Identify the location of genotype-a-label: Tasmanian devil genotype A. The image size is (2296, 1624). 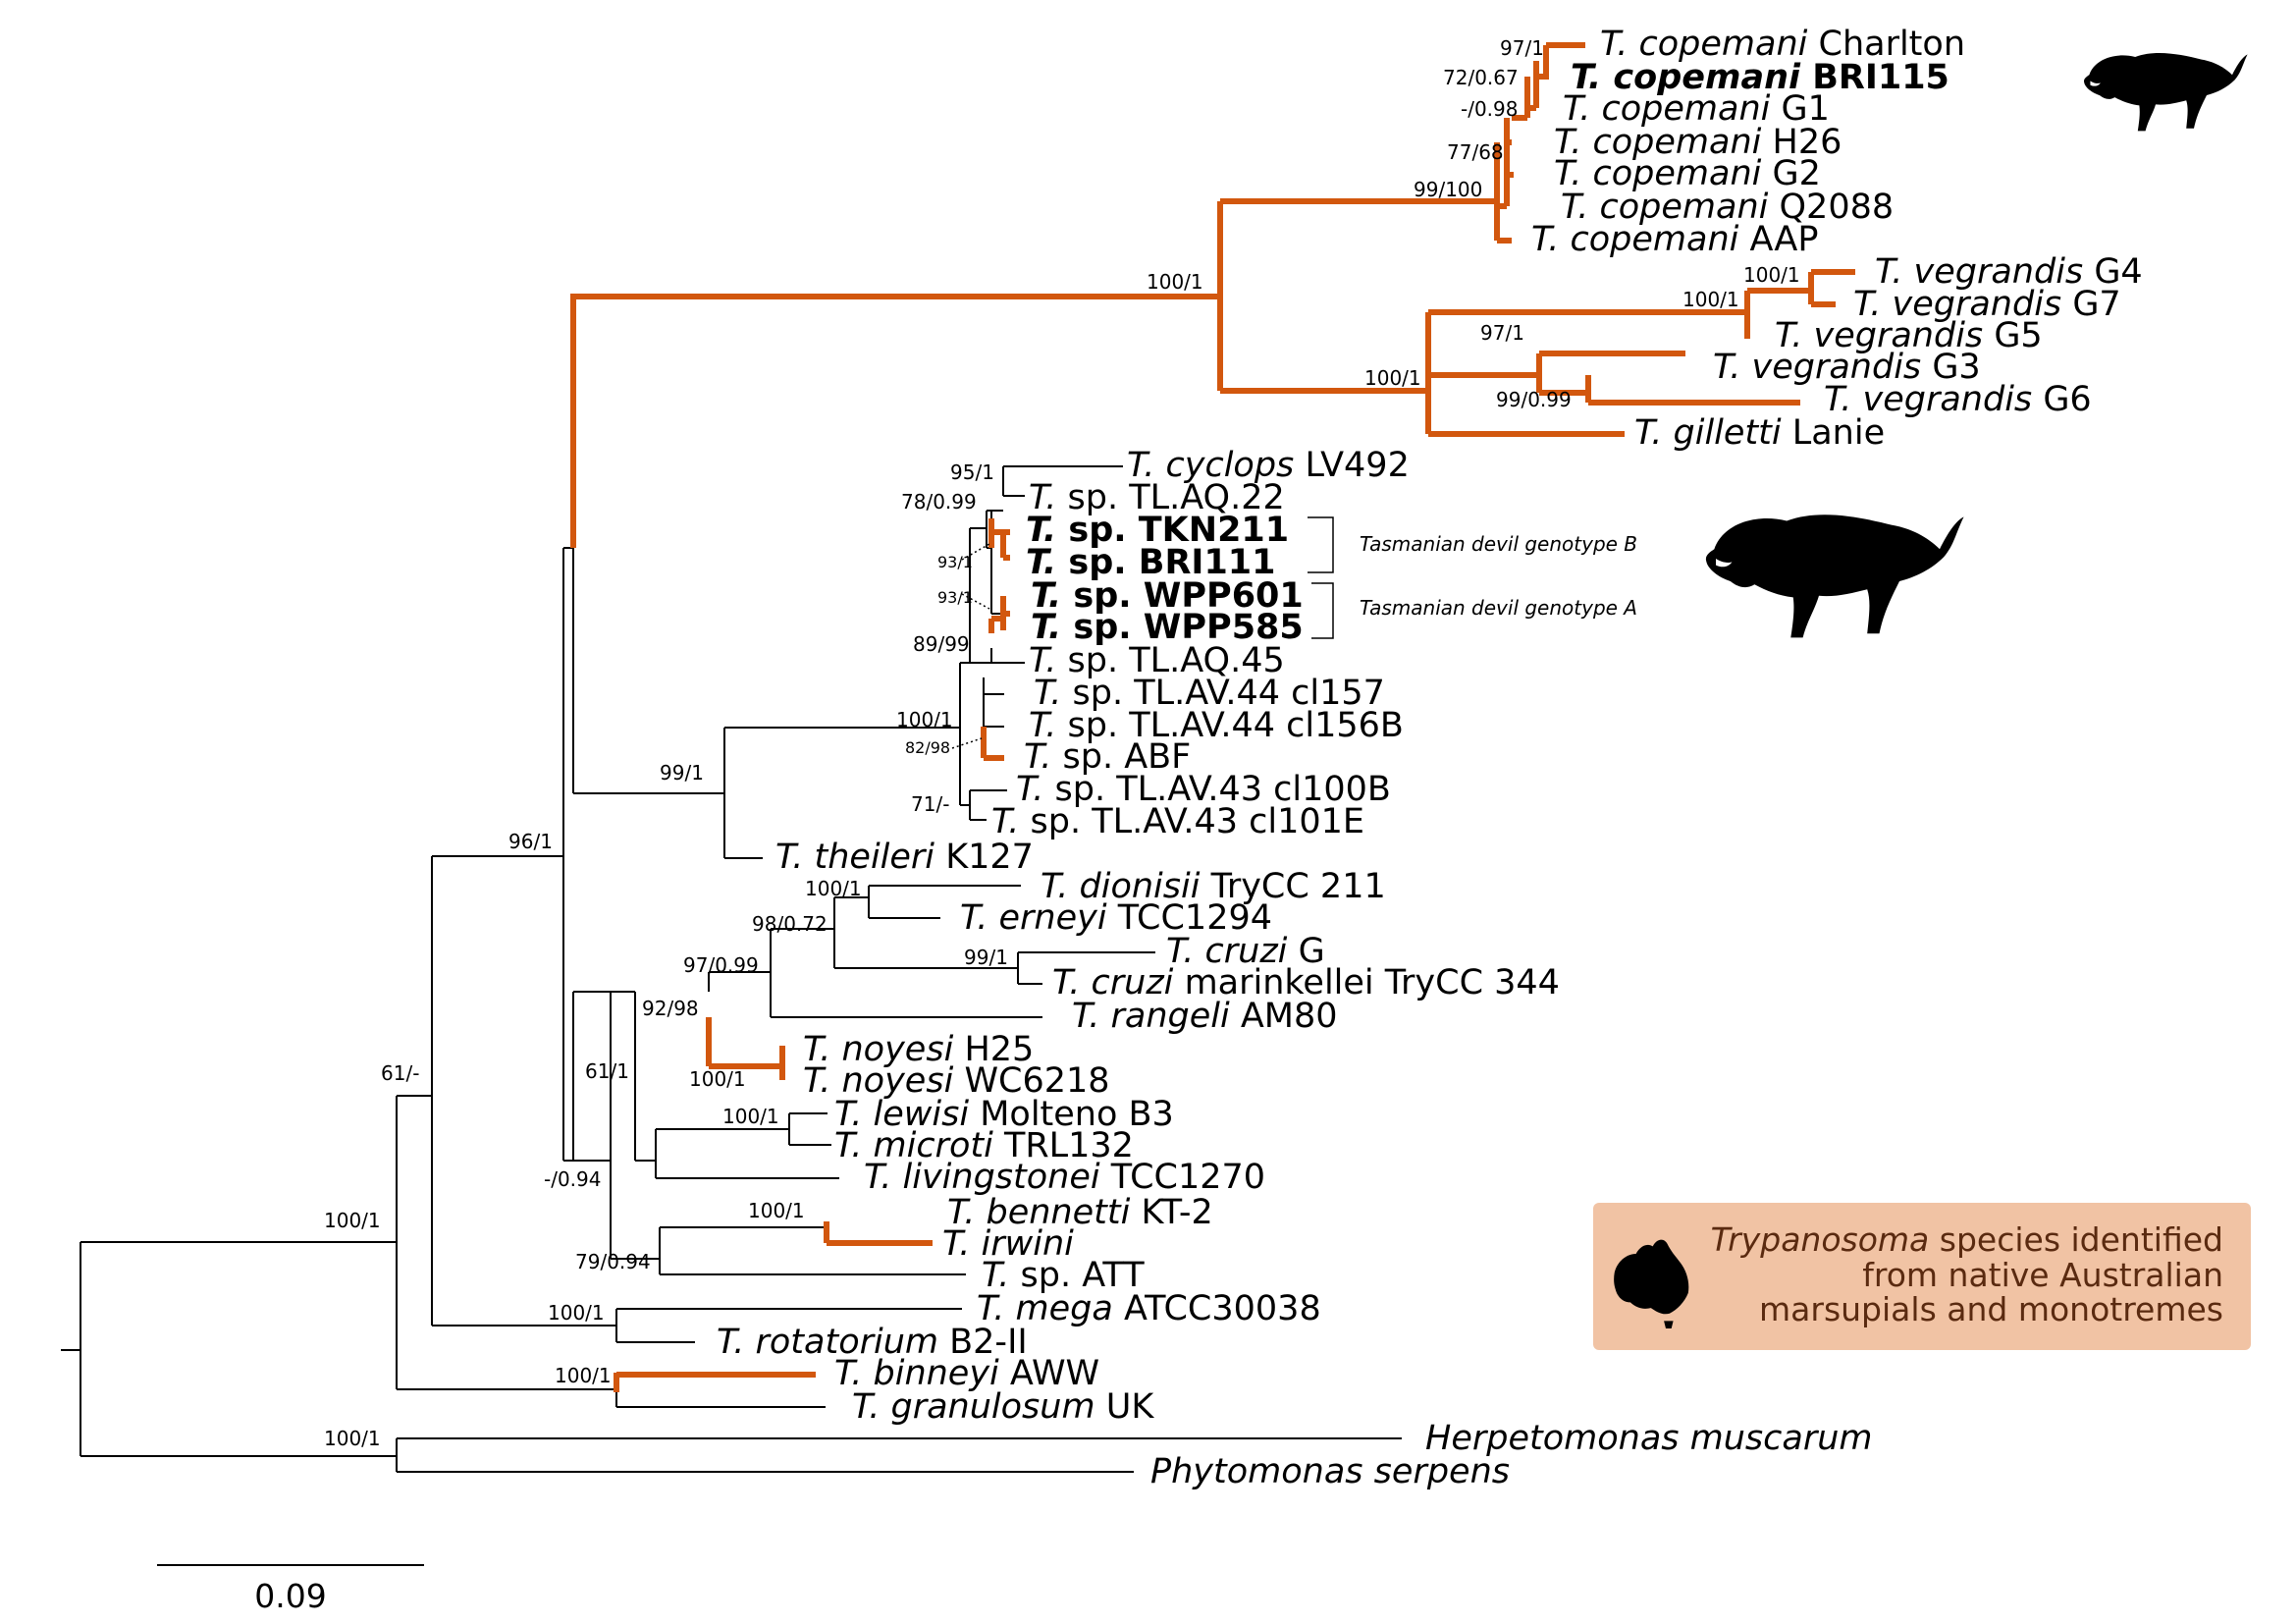
(1498, 608).